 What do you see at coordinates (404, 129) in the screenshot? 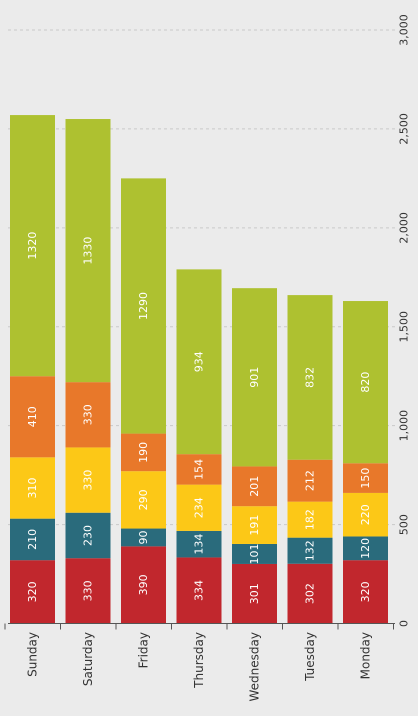
I see `tick-label: 2,500` at bounding box center [404, 129].